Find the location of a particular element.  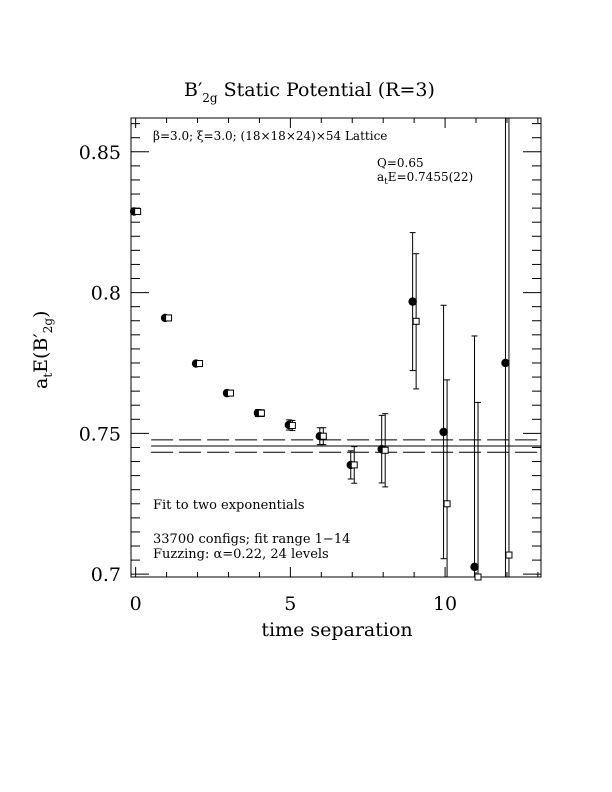

chart-title: B′2g Static Potential (R=3) is located at coordinates (309, 92).